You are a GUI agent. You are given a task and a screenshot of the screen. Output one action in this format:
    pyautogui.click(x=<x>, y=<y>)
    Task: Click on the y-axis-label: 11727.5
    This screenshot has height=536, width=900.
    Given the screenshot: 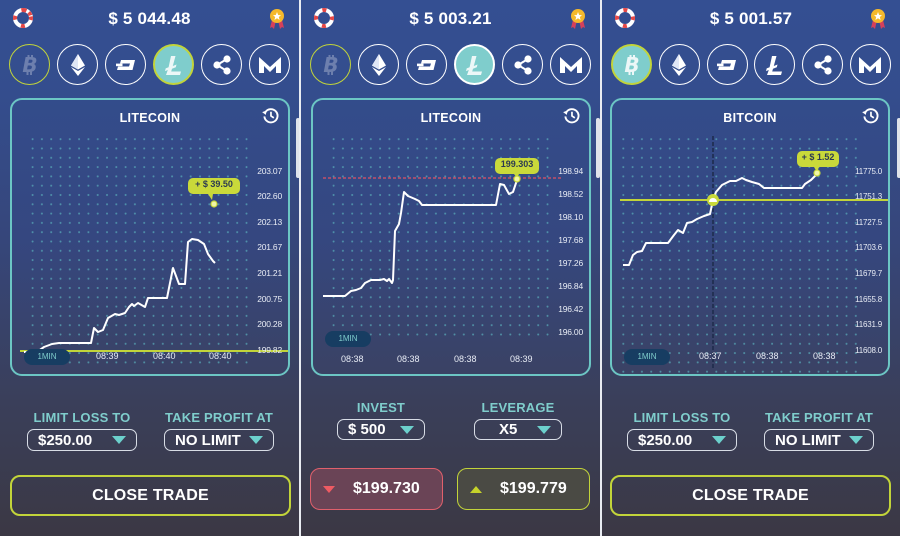 What is the action you would take?
    pyautogui.click(x=868, y=222)
    